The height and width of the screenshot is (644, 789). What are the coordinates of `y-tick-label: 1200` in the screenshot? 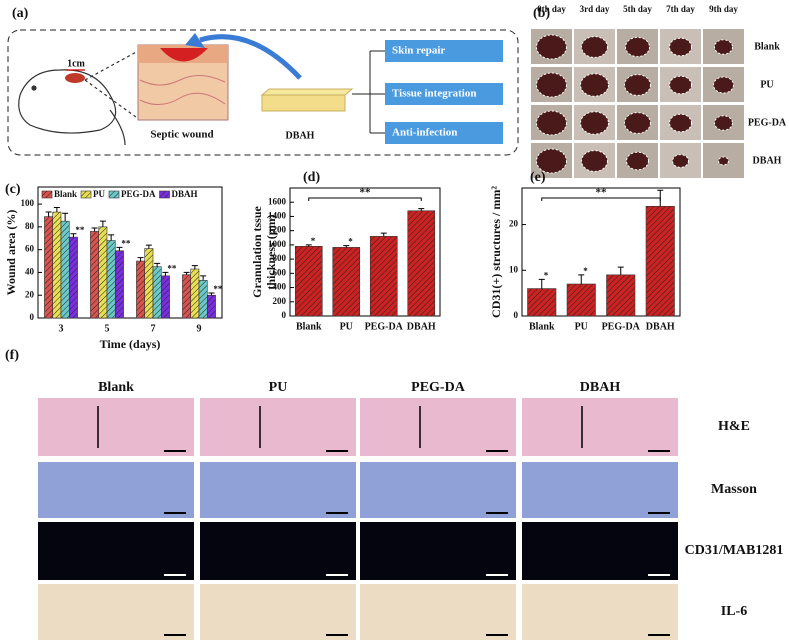 It's located at (277, 230).